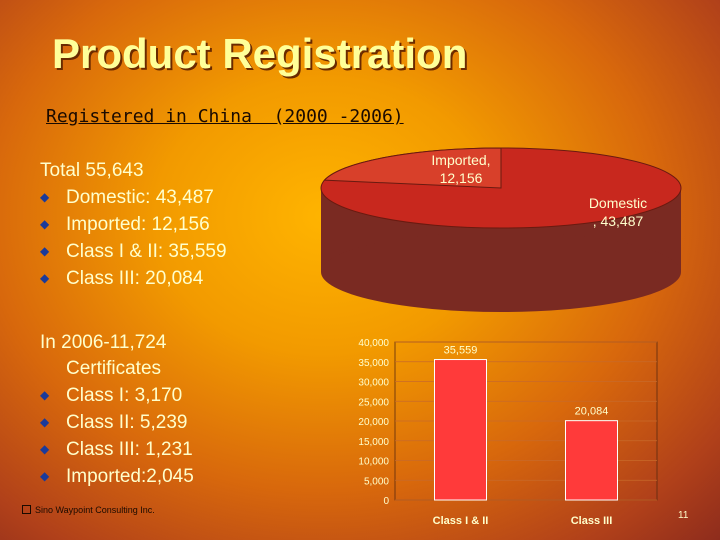 The image size is (720, 540). Describe the element at coordinates (26, 509) in the screenshot. I see `square-bullet-icon` at that location.